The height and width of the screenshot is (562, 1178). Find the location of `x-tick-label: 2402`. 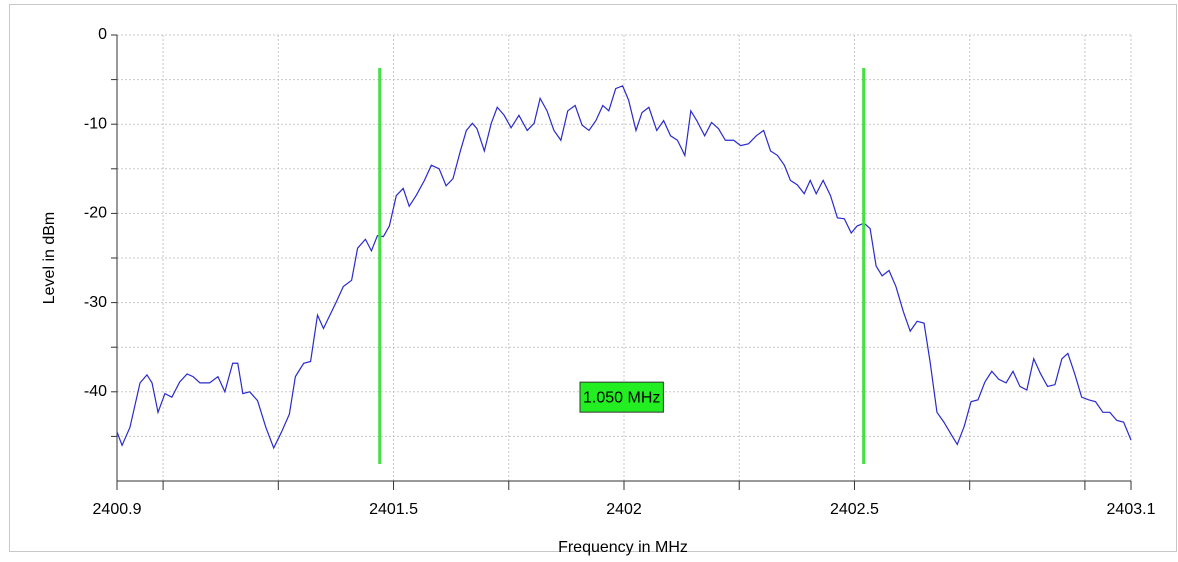

x-tick-label: 2402 is located at coordinates (624, 509).